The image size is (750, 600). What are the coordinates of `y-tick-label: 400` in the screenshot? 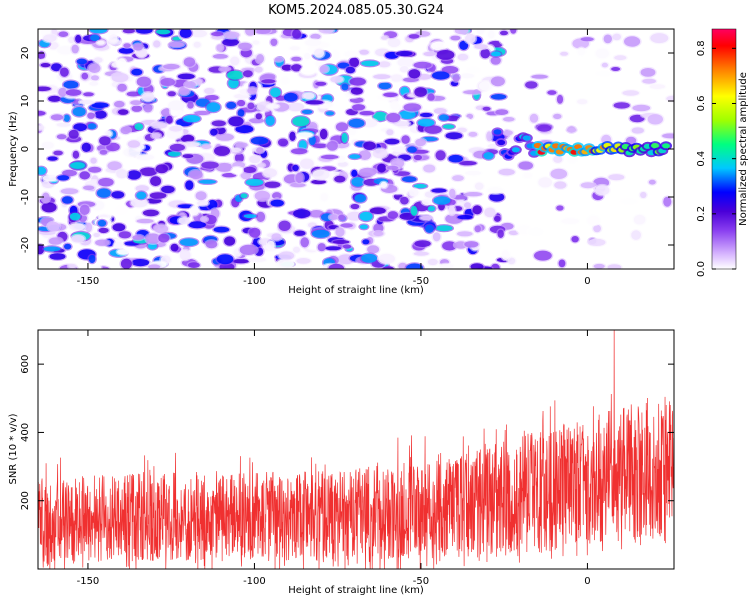 It's located at (25, 432).